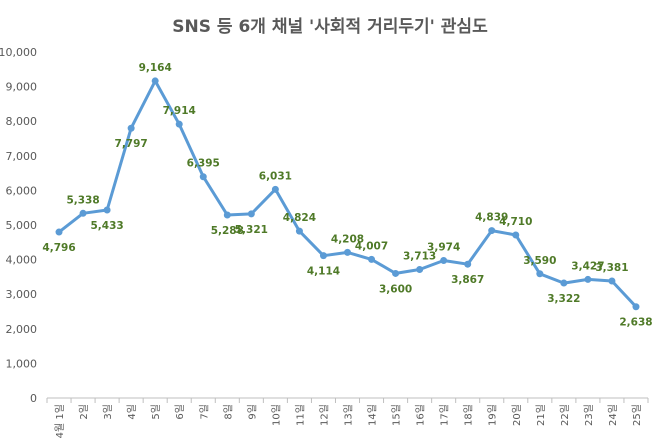  What do you see at coordinates (22, 121) in the screenshot?
I see `y-tick-label: 8,000` at bounding box center [22, 121].